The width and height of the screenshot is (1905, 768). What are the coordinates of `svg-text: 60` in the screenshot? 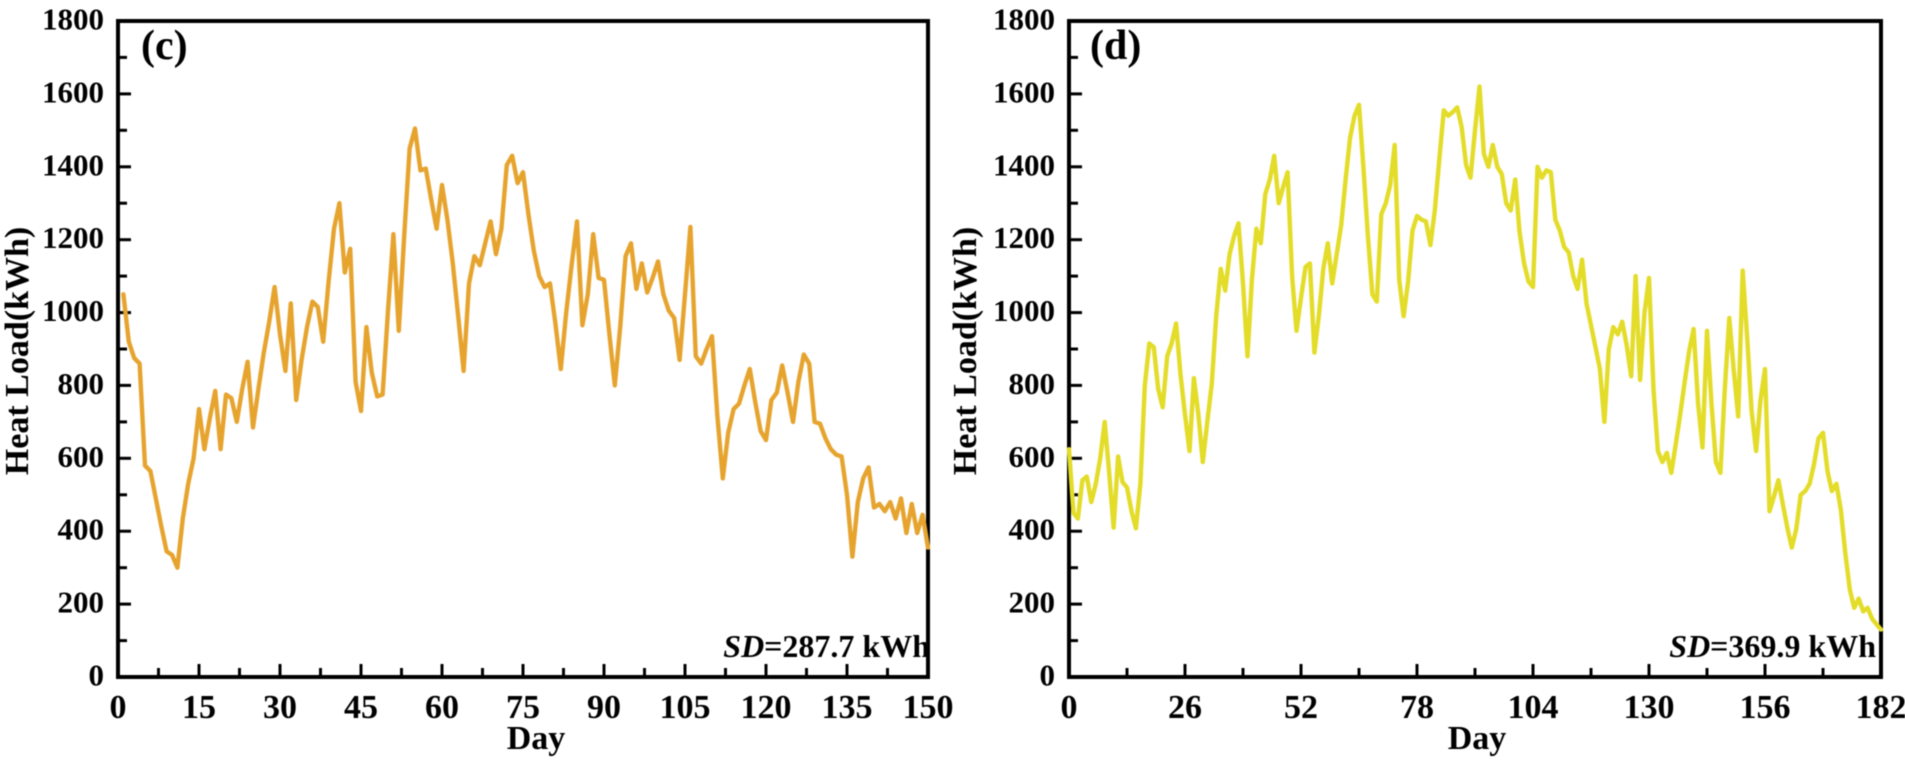 It's located at (442, 707).